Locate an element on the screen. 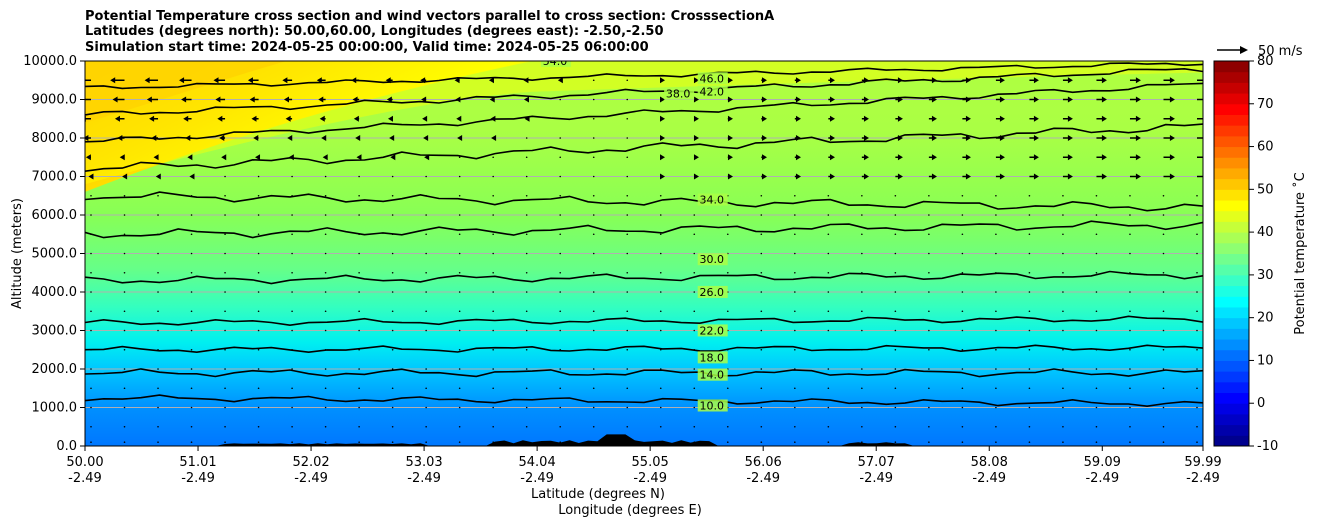  contour-label-2: 18.0 is located at coordinates (711, 357).